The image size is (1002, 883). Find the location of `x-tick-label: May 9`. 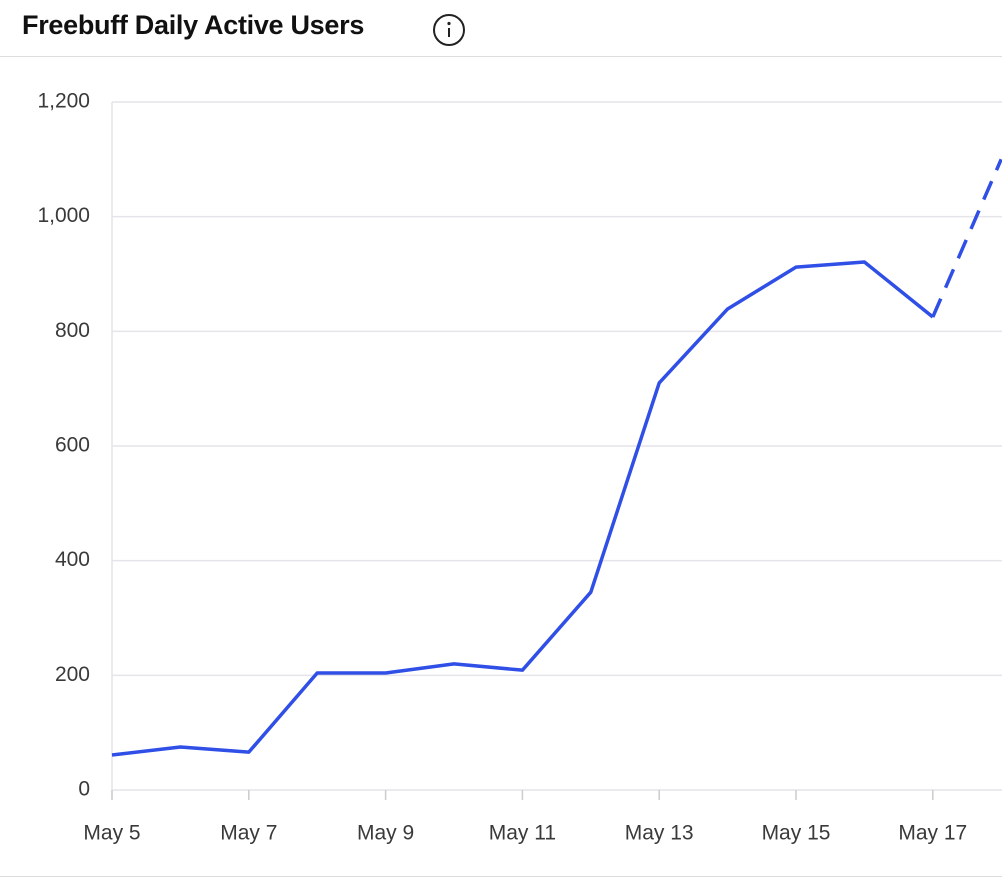

x-tick-label: May 9 is located at coordinates (385, 833).